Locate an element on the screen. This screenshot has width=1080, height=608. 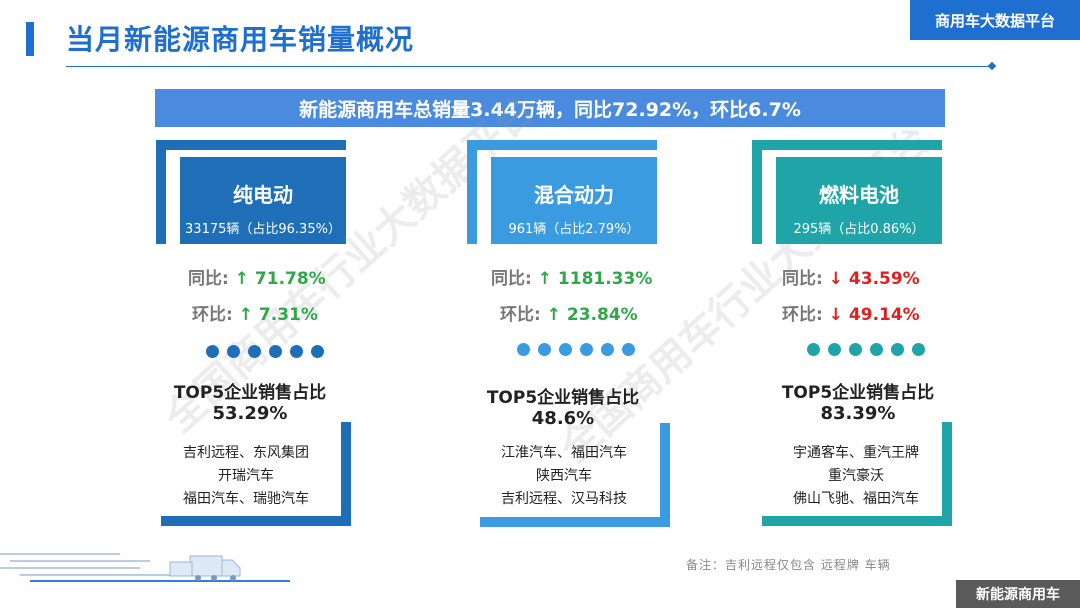
company-line: 陕西汽车 is located at coordinates (564, 476).